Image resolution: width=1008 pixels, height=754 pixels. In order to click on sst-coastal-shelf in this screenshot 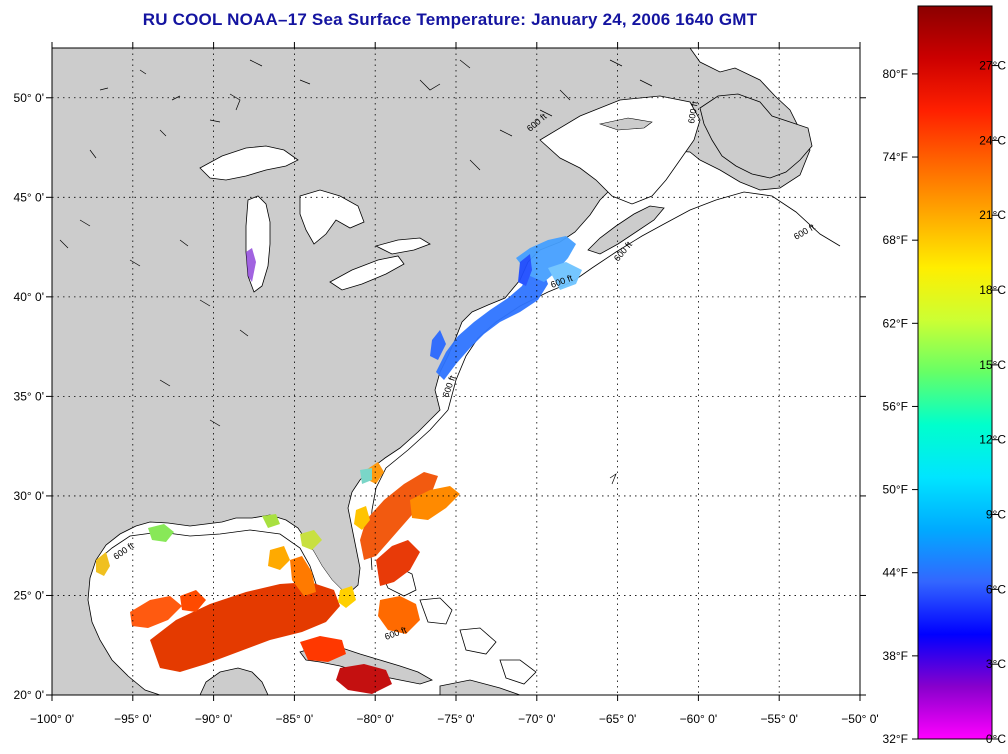, I will do `click(234, 522)`.